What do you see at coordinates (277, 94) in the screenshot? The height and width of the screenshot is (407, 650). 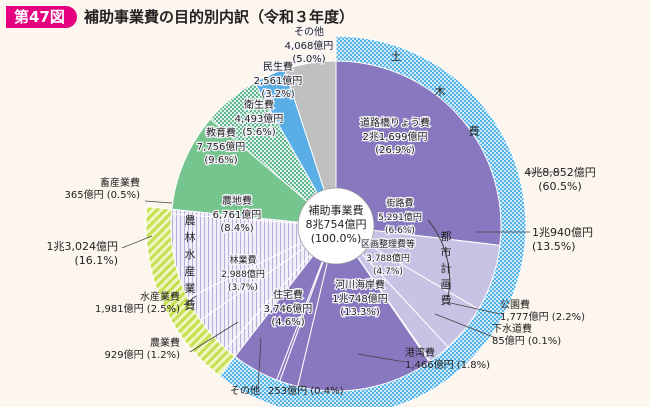 I see `slice-label-percent: (3.2%)` at bounding box center [277, 94].